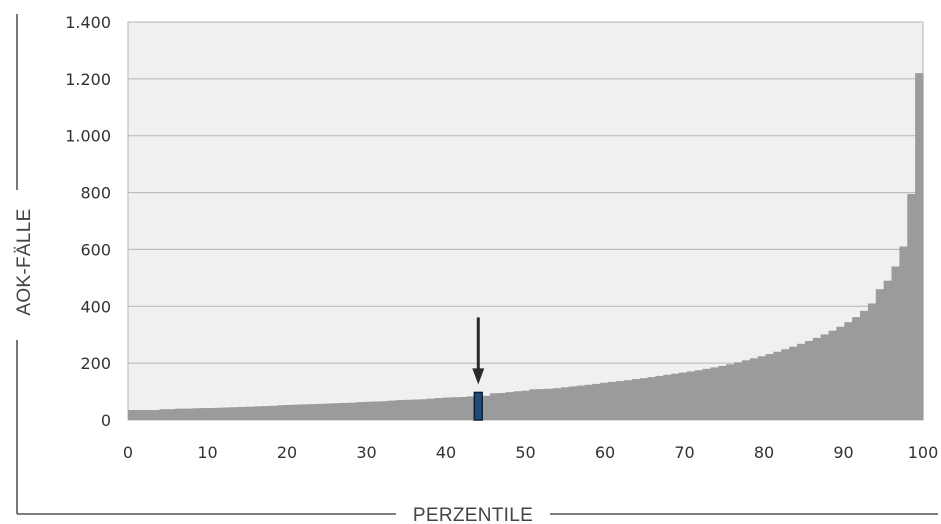  What do you see at coordinates (88, 79) in the screenshot?
I see `y-tick-label: 1.200` at bounding box center [88, 79].